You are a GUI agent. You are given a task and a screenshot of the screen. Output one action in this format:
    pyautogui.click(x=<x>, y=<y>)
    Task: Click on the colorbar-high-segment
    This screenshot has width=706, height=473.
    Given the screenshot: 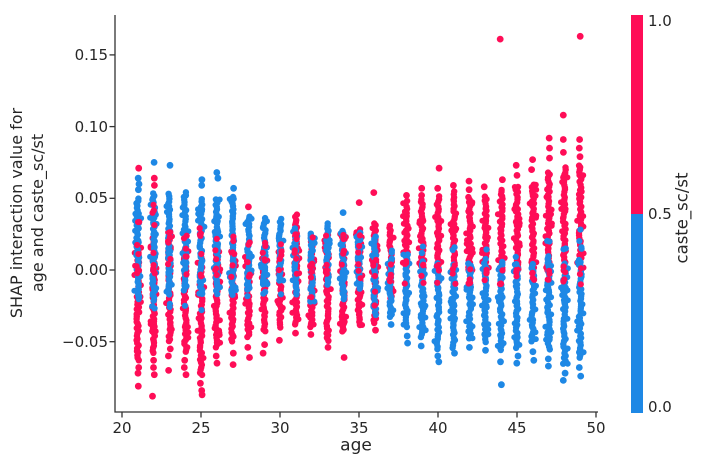 What is the action you would take?
    pyautogui.click(x=637, y=114)
    